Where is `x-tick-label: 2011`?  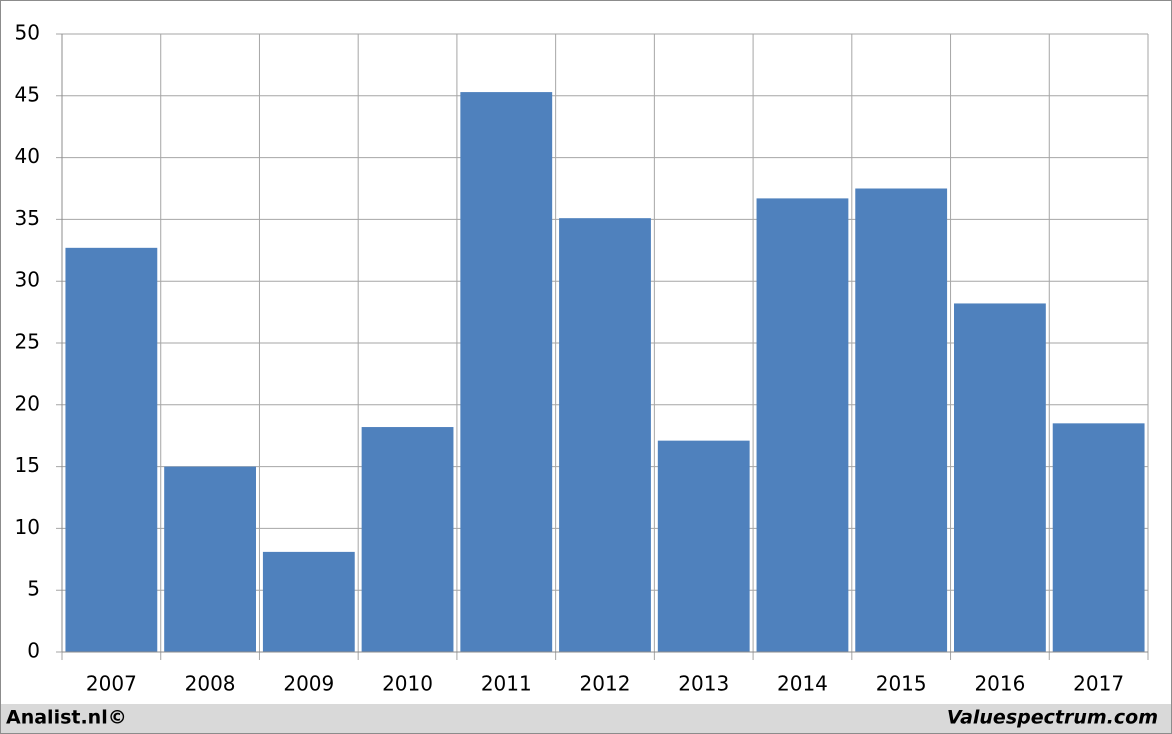 x-tick-label: 2011 is located at coordinates (506, 684).